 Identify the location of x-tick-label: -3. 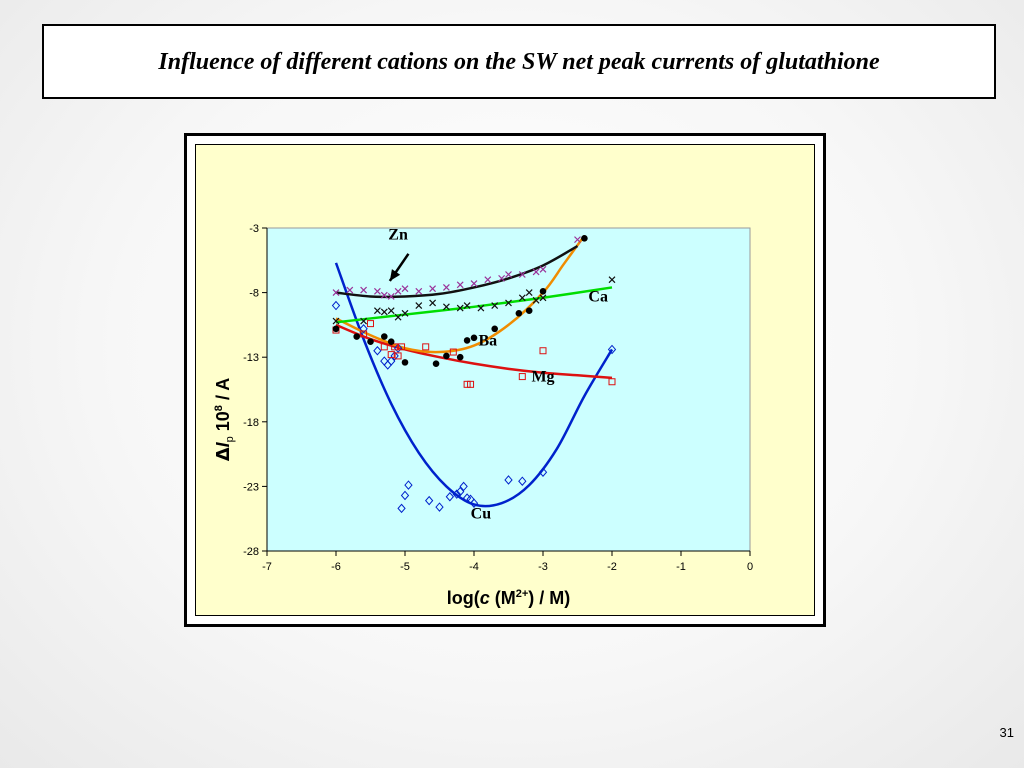
(543, 567).